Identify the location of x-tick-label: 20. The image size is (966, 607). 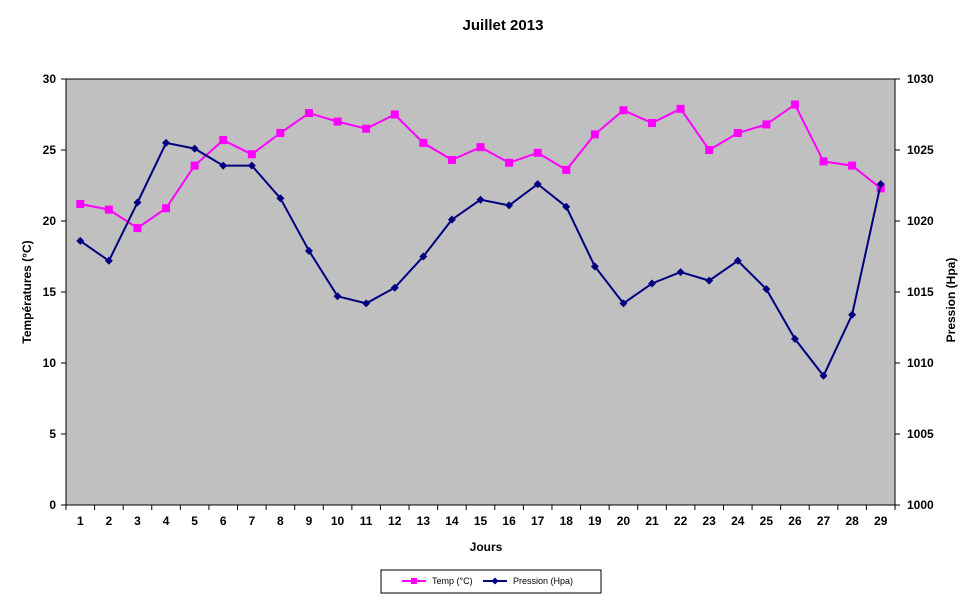
(624, 521).